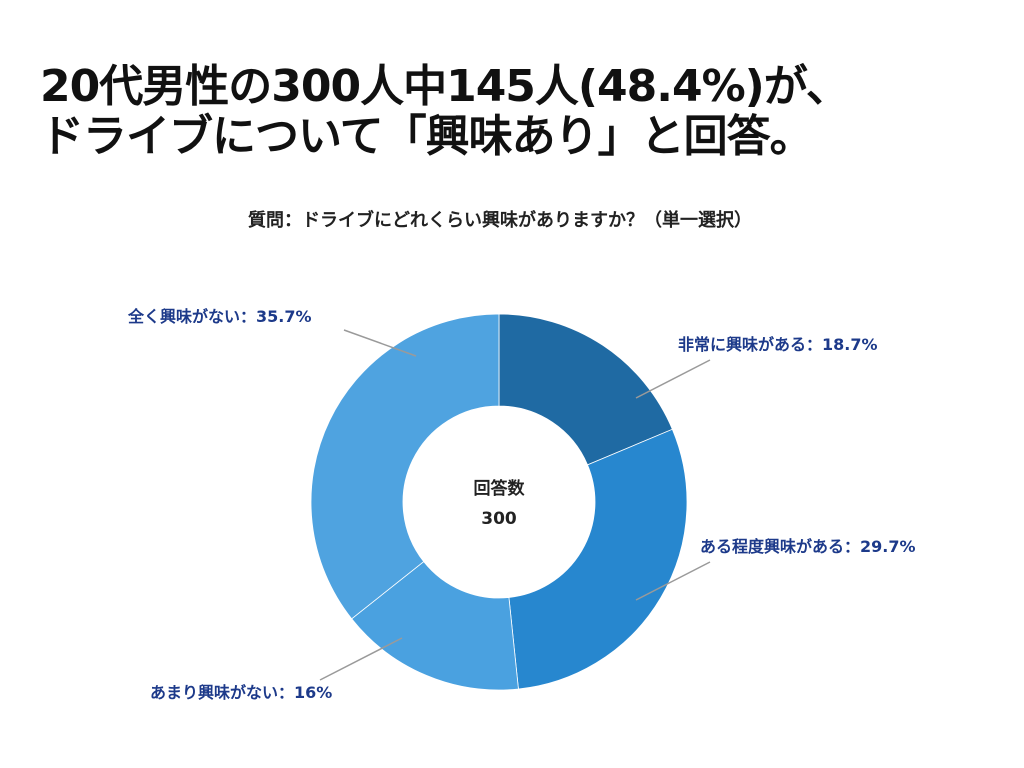 This screenshot has width=1024, height=768. I want to click on slice-label-4: 全く興味がない：35.7%, so click(219, 316).